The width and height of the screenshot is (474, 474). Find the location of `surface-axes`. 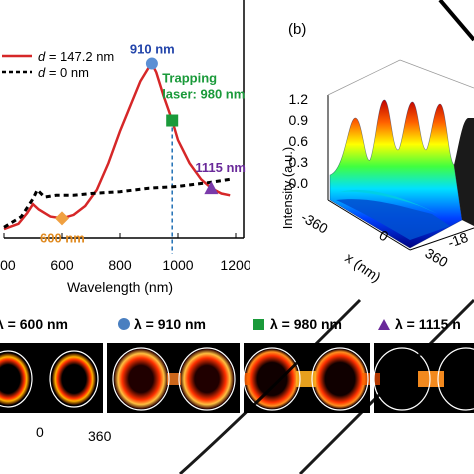

surface-axes is located at coordinates (400, 155).